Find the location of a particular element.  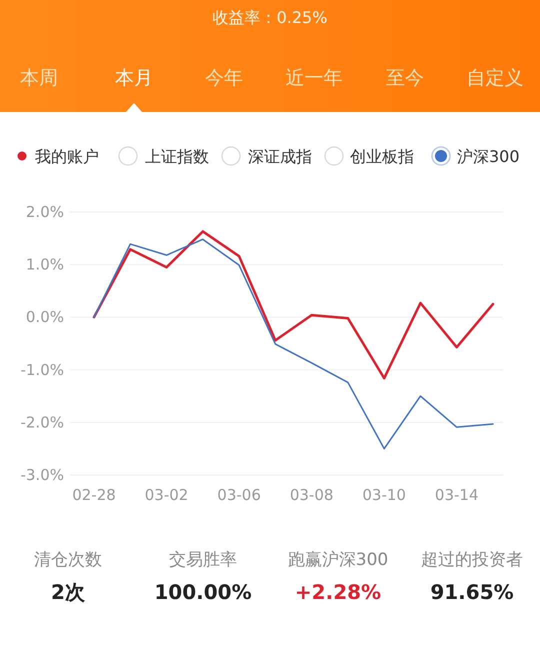

text: 今年 is located at coordinates (224, 78).